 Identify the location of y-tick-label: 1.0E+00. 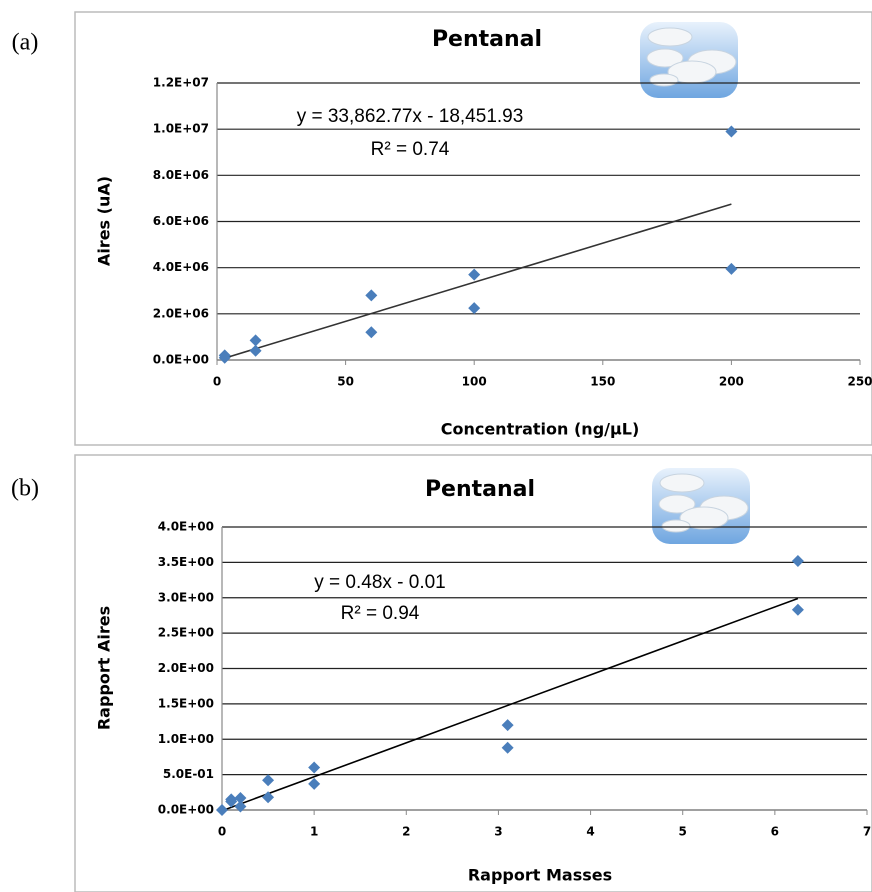
(186, 739).